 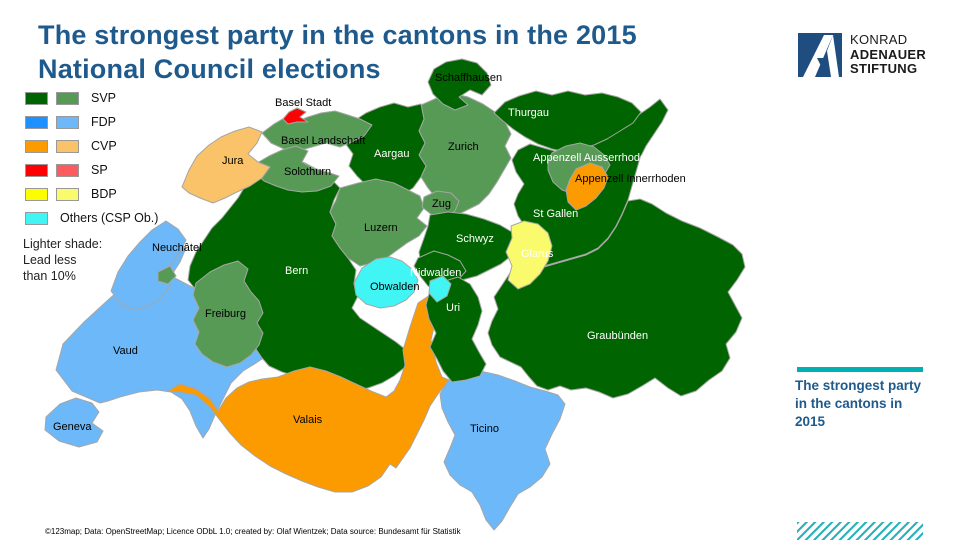 I want to click on canton-geneva, so click(x=74, y=422).